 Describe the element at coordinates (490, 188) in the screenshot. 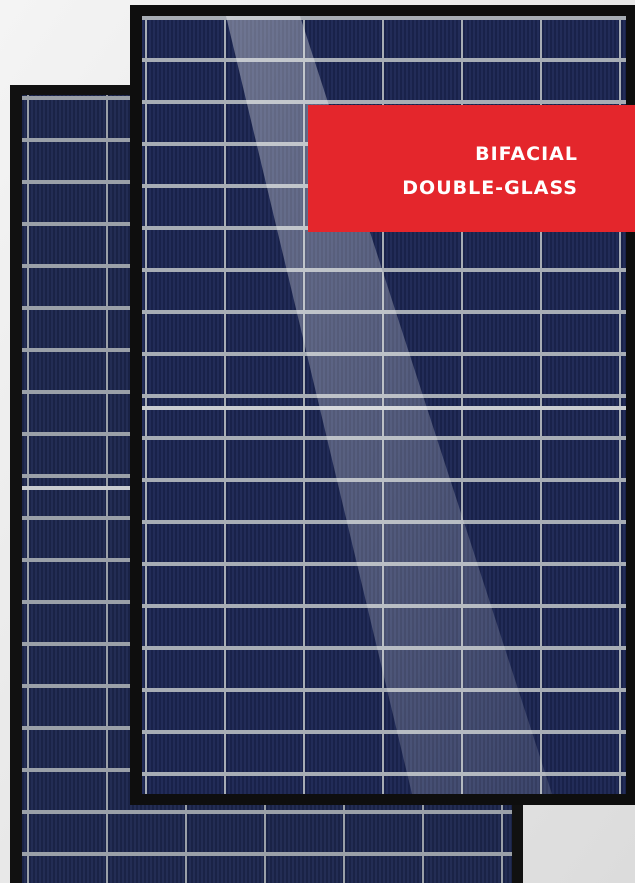

I see `badge-line: DOUBLE-GLASS` at that location.